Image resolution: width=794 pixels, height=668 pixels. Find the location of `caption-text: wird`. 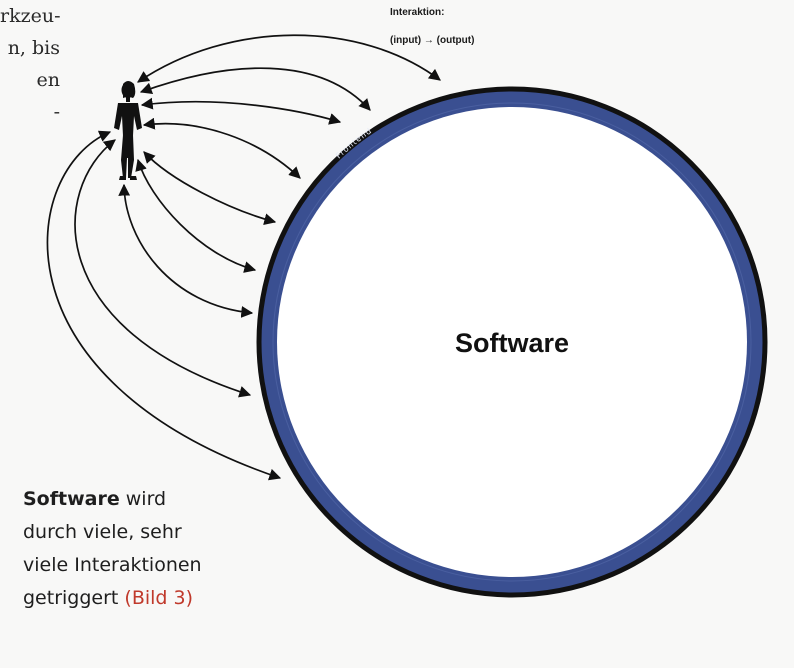

caption-text: wird is located at coordinates (143, 499).